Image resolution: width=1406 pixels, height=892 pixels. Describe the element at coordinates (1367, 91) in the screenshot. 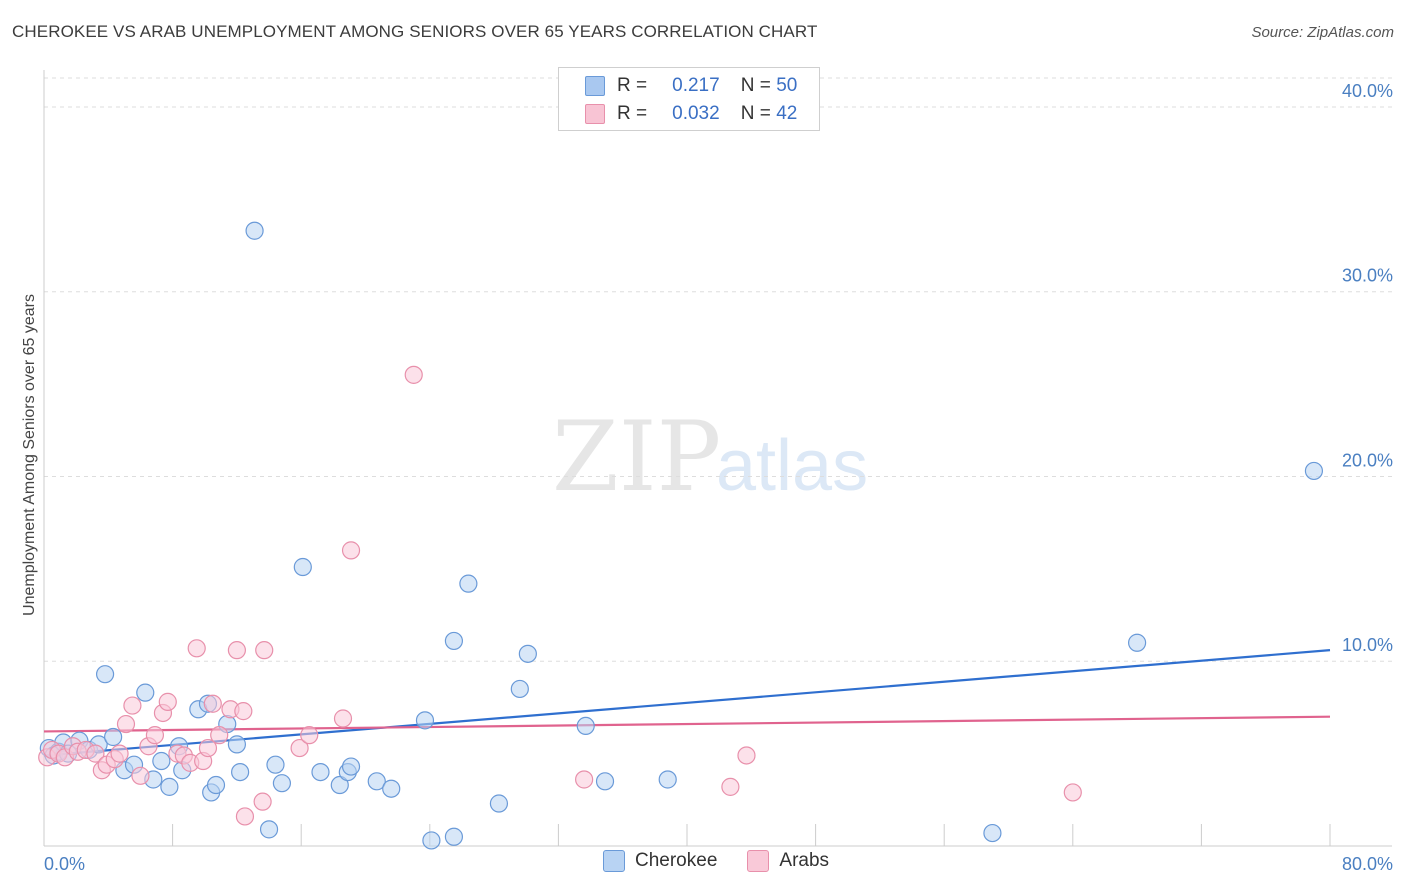

I see `y-tick-label: 40.0%` at that location.